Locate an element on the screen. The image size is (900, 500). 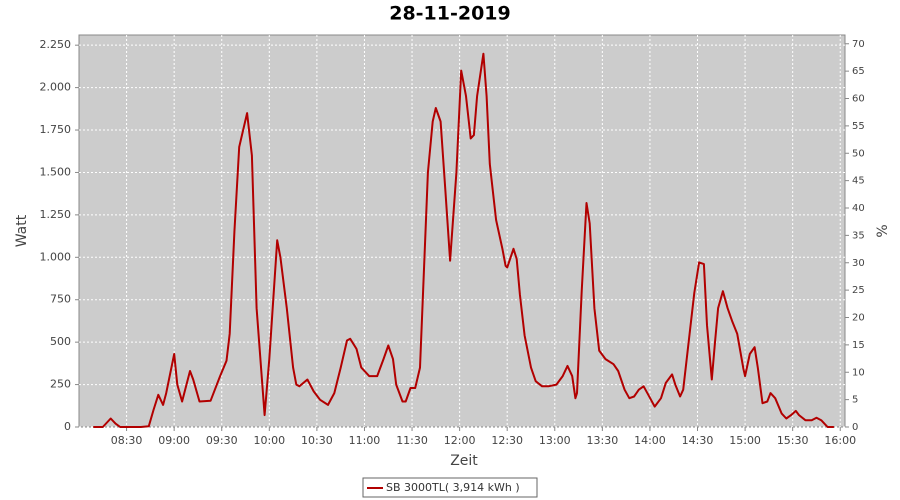
y-tick-label: 2.000 is located at coordinates (56, 87).